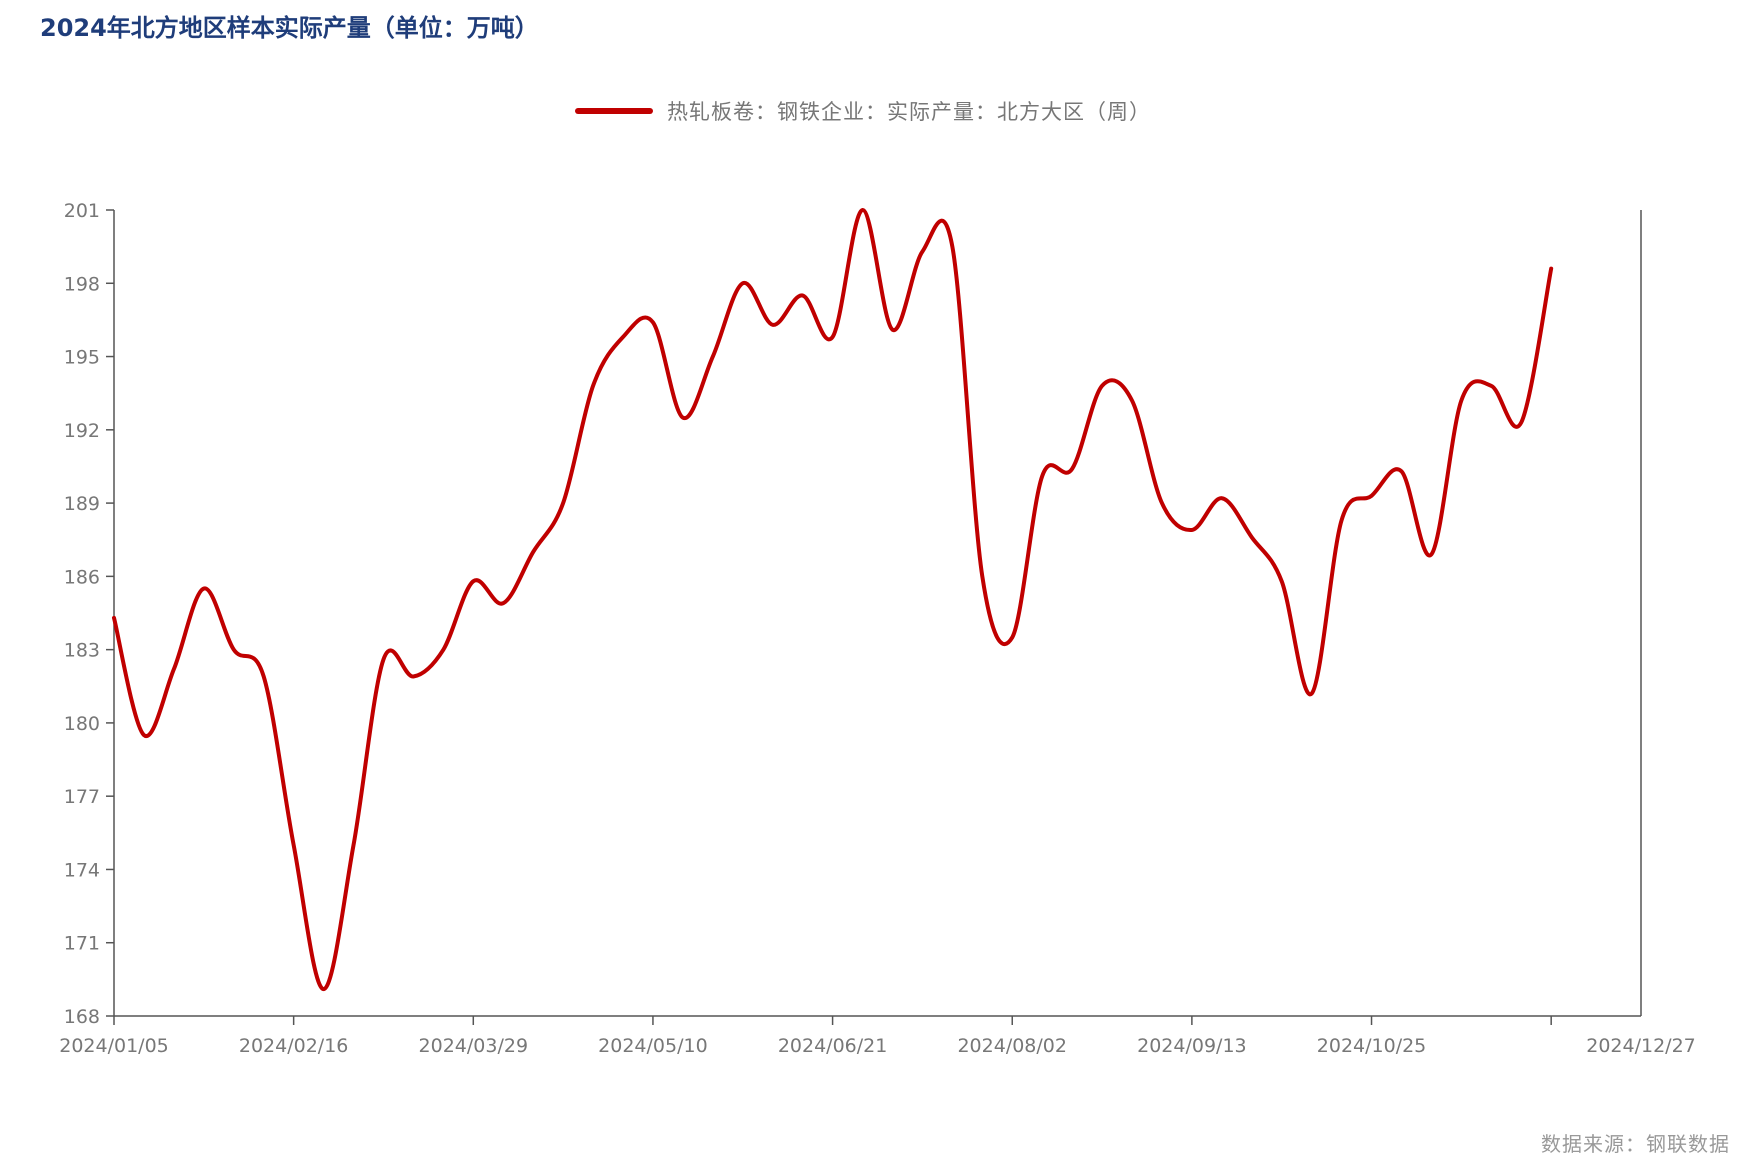 Image resolution: width=1754 pixels, height=1170 pixels. I want to click on x-tick-label: 2024/09/13, so click(1192, 1046).